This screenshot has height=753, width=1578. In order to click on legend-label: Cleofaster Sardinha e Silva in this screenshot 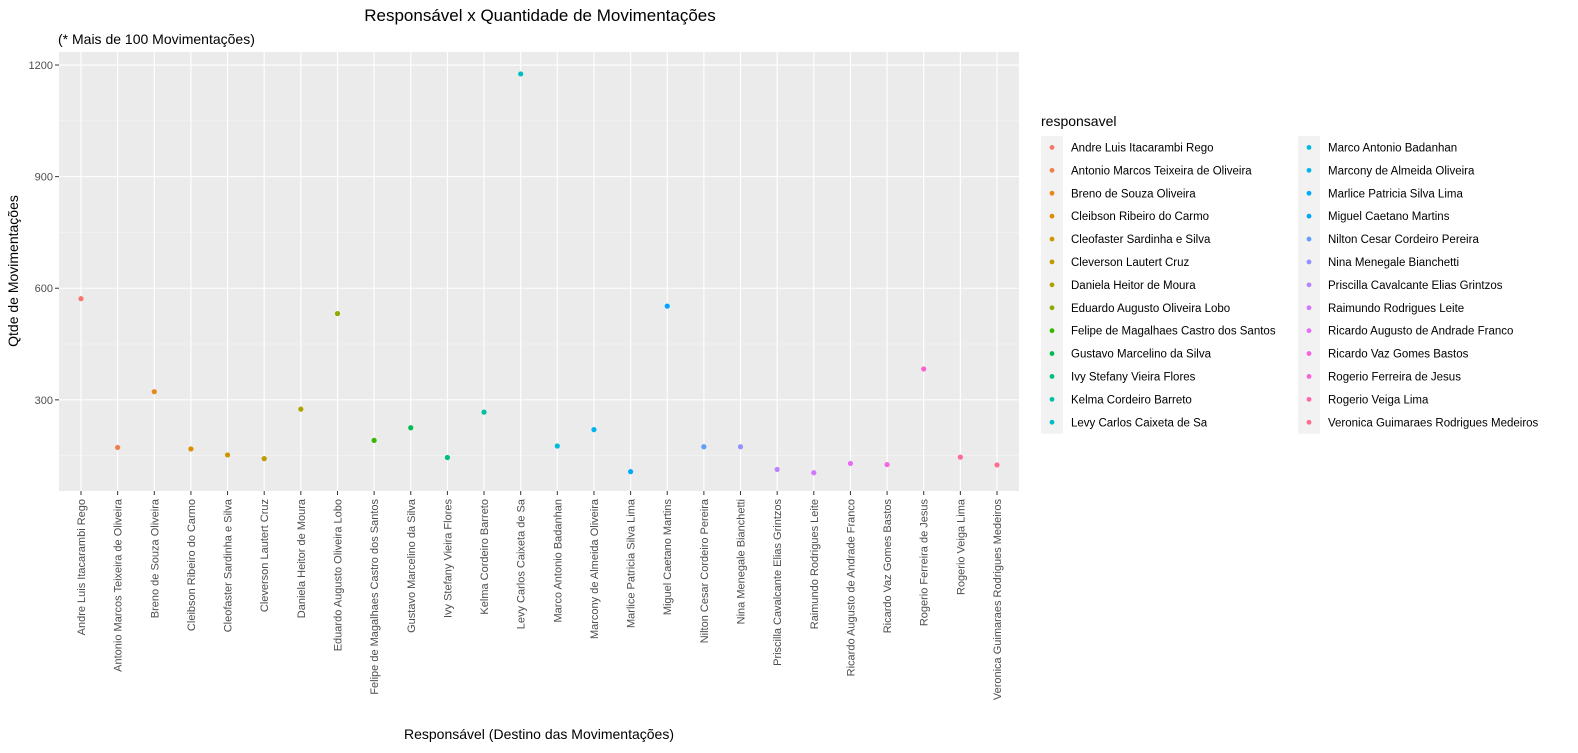, I will do `click(1141, 240)`.